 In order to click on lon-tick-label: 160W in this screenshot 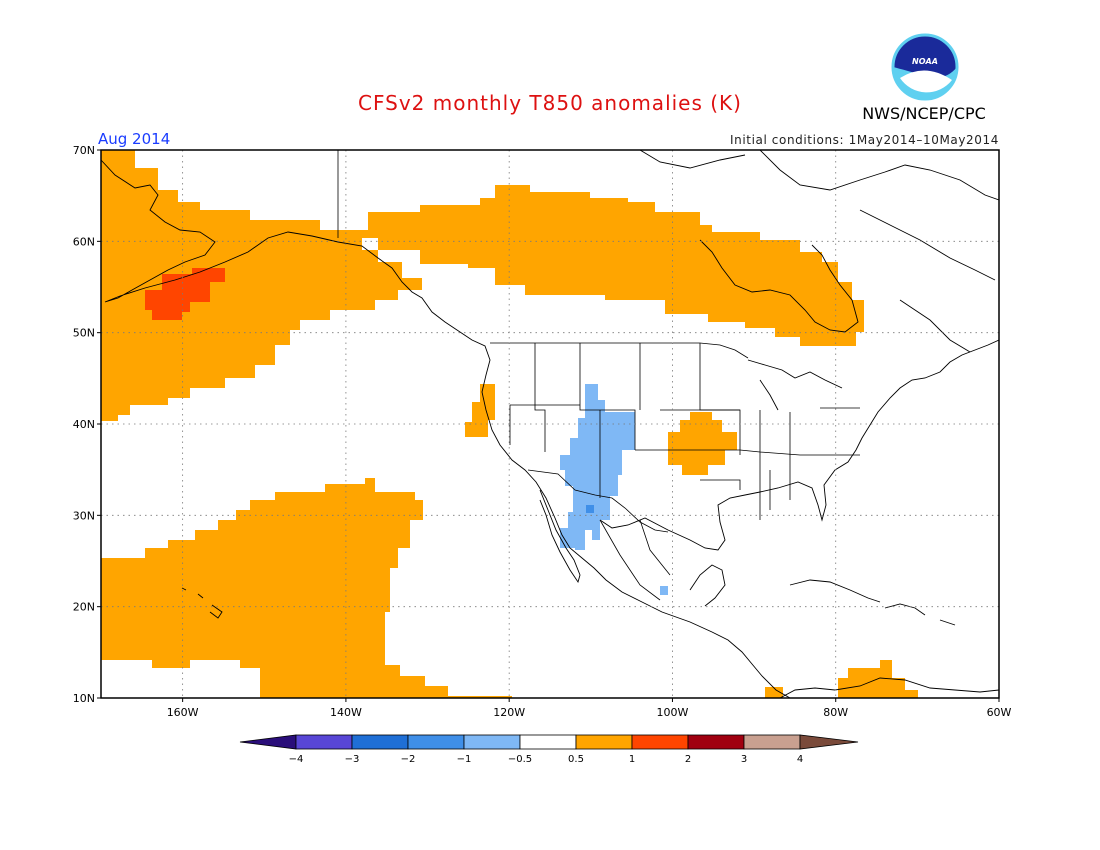, I will do `click(183, 712)`.